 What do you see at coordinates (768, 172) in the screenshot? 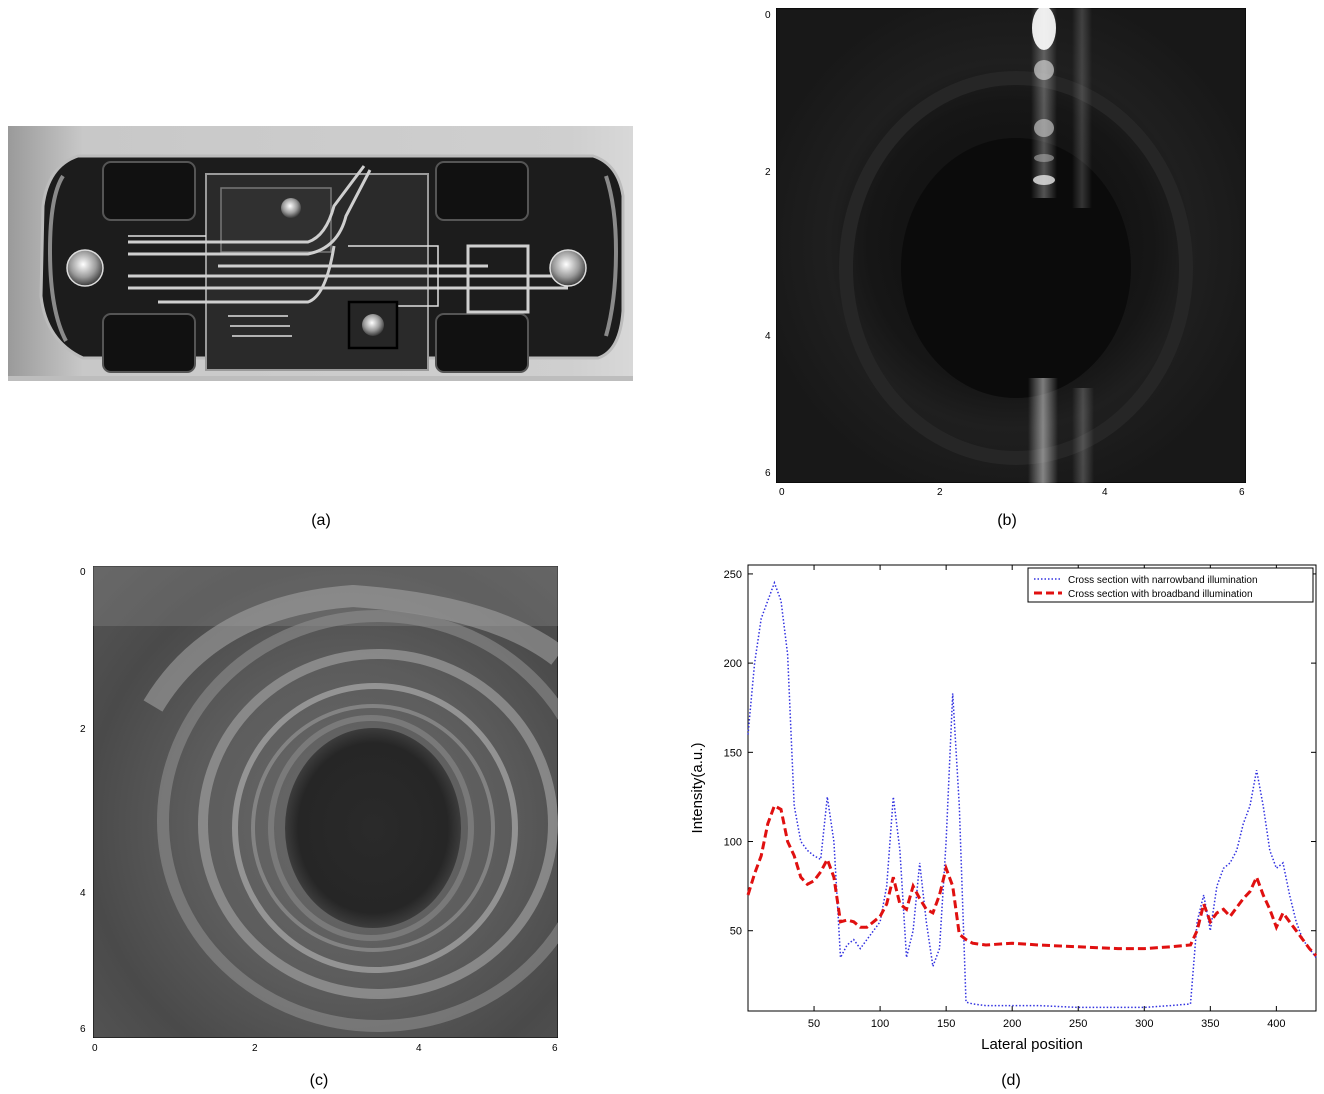
I see `panel-b-y-tick: 2` at bounding box center [768, 172].